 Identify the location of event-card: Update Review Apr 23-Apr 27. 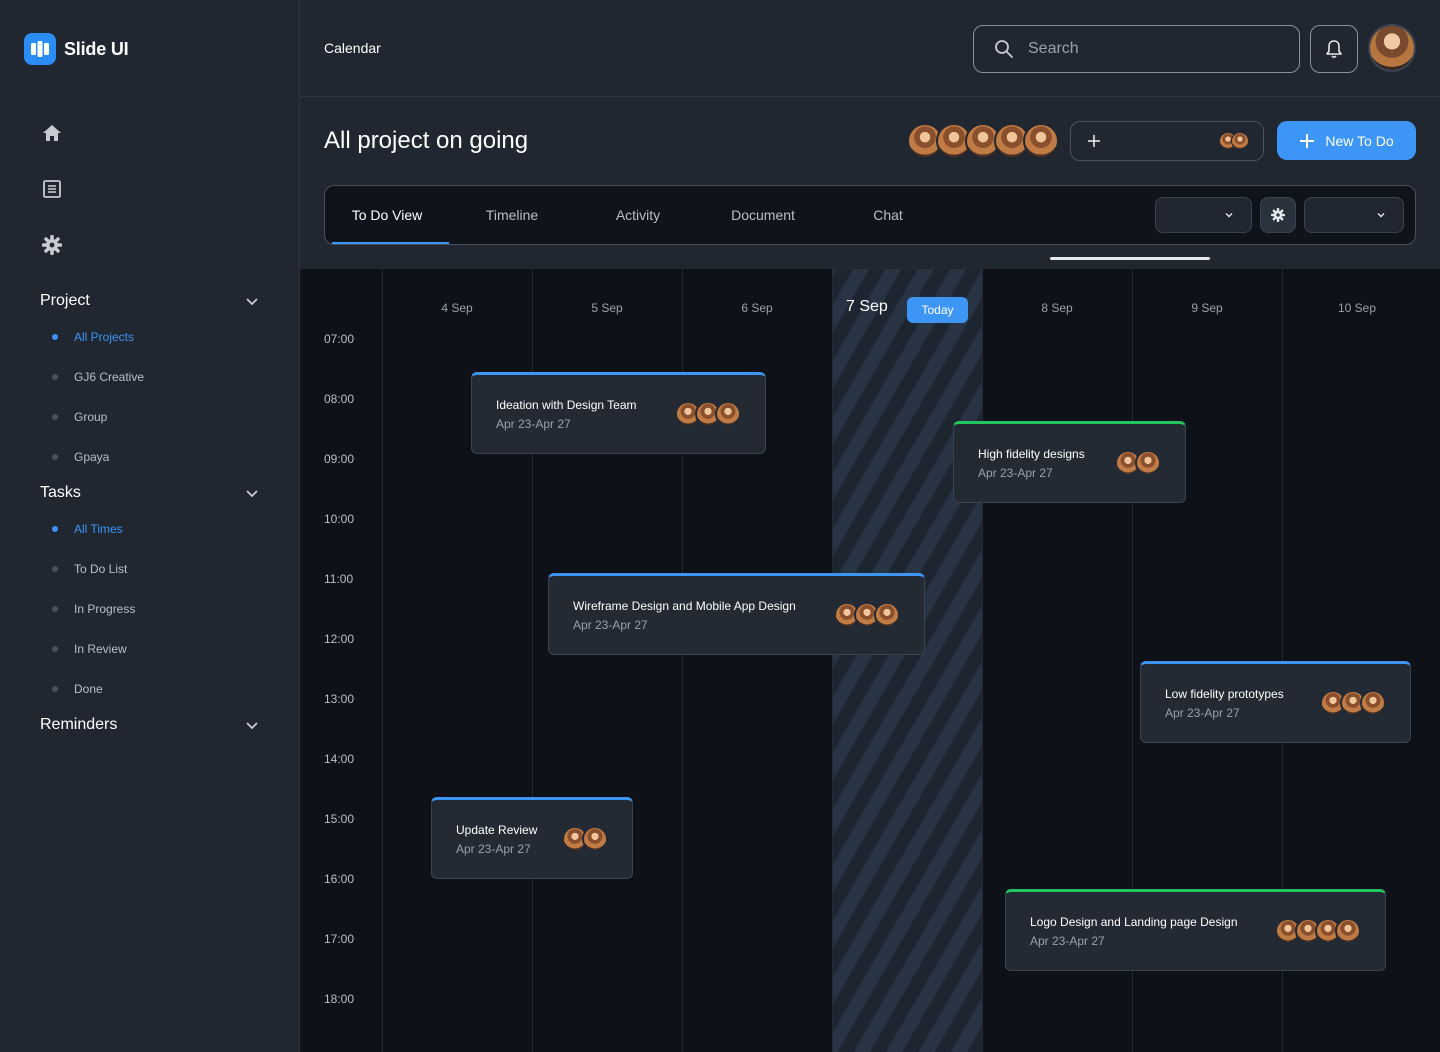
(532, 838).